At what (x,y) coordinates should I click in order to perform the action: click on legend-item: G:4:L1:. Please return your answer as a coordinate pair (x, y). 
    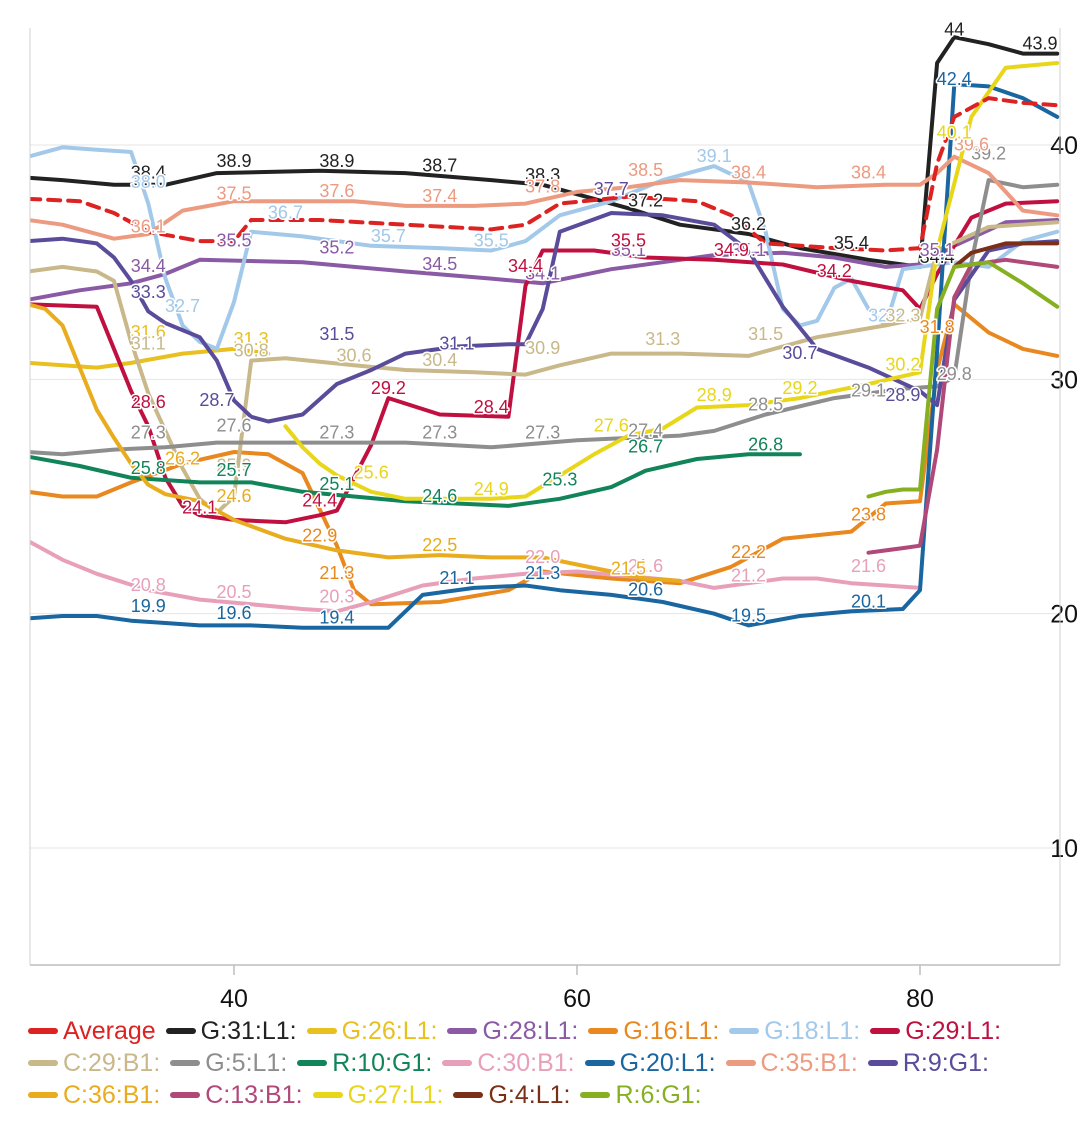
    Looking at the image, I should click on (511, 1095).